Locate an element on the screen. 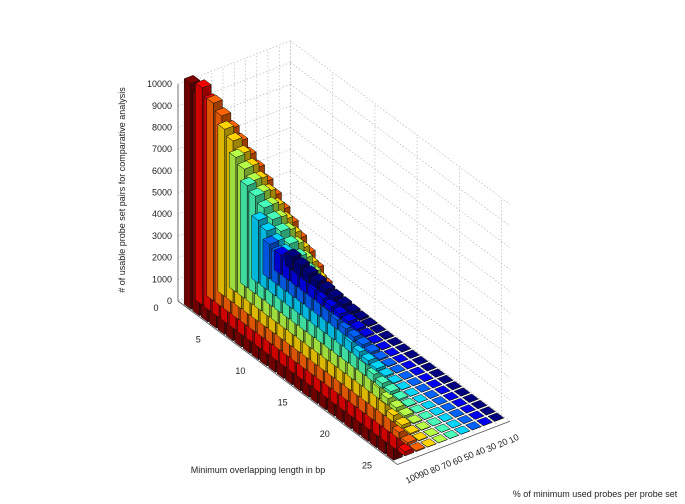 The width and height of the screenshot is (685, 504). z-tick-label: 10000 is located at coordinates (159, 84).